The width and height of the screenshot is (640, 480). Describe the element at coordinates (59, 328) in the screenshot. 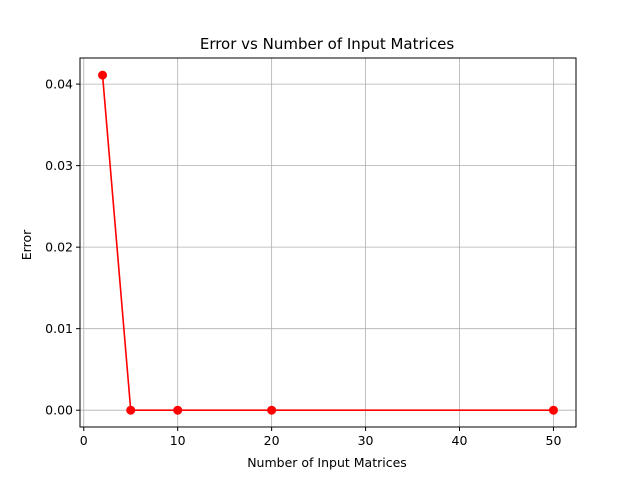

I see `y-tick-label: 0.01` at that location.